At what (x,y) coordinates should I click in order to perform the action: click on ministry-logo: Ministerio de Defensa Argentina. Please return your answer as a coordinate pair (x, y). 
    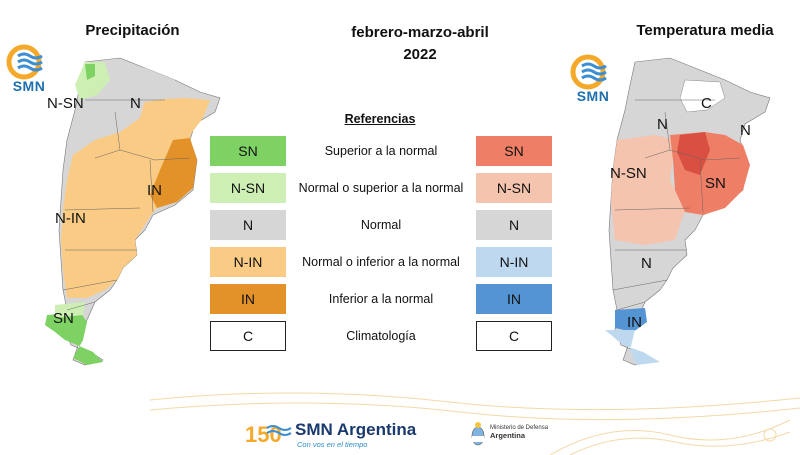
    Looking at the image, I should click on (520, 435).